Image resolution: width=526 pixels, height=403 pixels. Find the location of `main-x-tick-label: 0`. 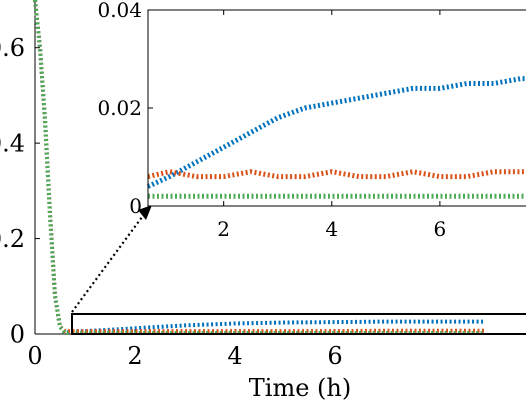

main-x-tick-label: 0 is located at coordinates (34, 356).